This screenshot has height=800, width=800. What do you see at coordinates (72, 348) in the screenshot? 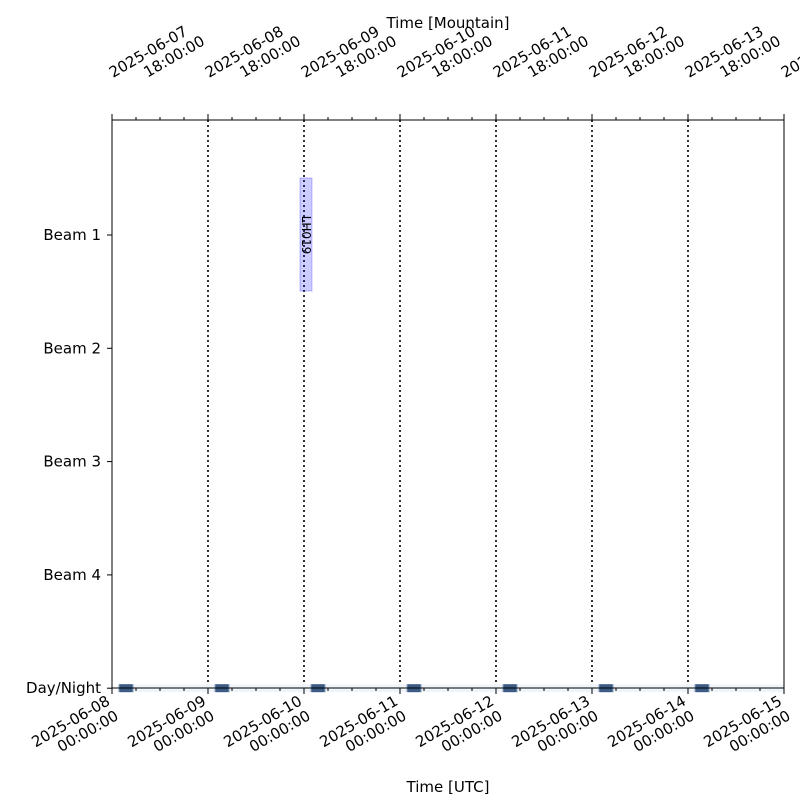
I see `row-label: Beam 2` at bounding box center [72, 348].